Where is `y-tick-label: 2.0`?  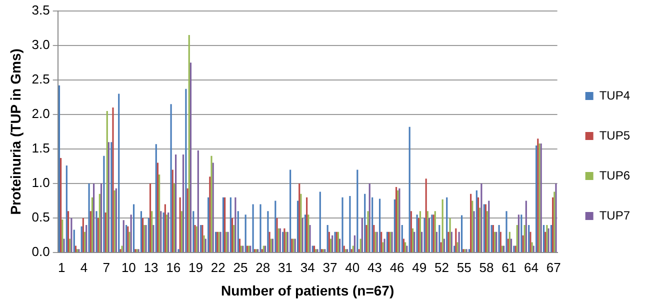
y-tick-label: 2.0 is located at coordinates (41, 114).